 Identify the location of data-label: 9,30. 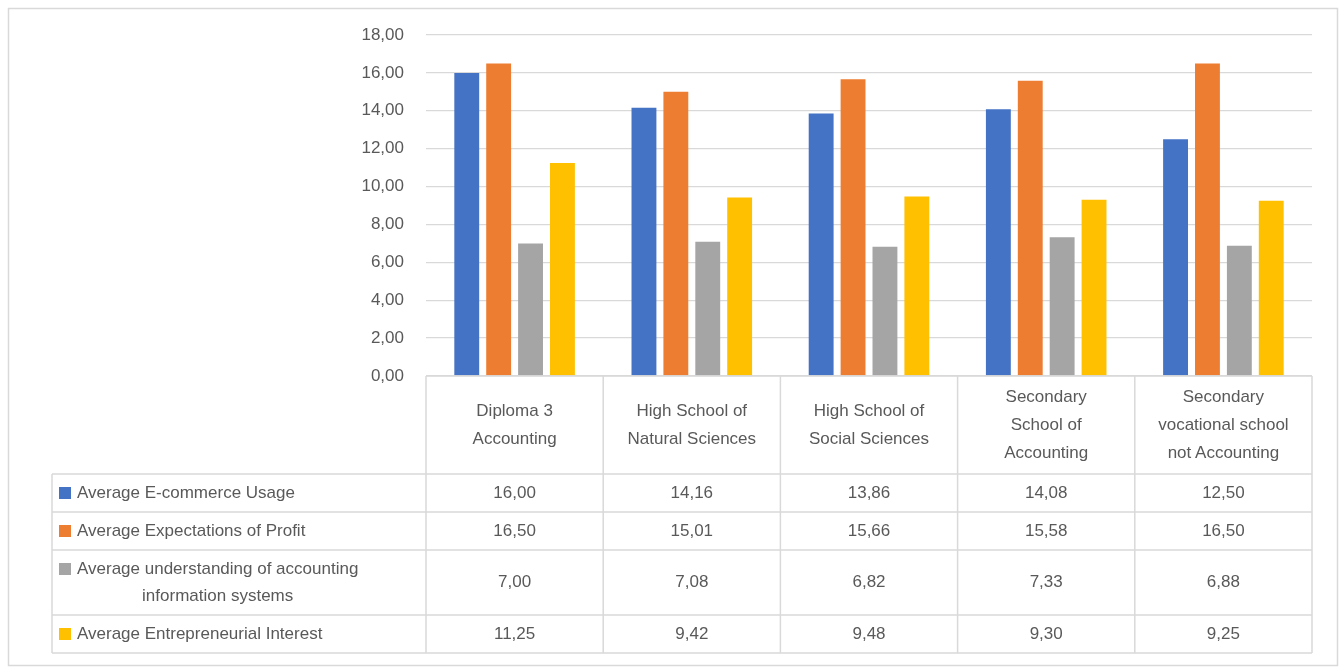
(1046, 633).